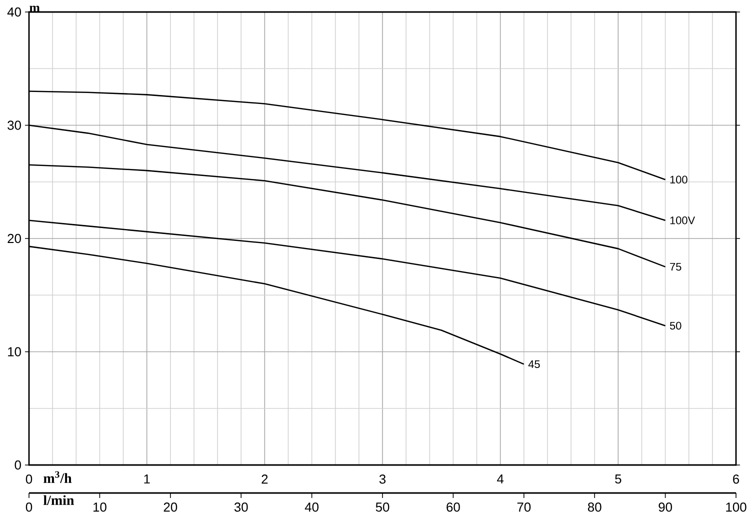  Describe the element at coordinates (676, 326) in the screenshot. I see `series-label: 50` at that location.